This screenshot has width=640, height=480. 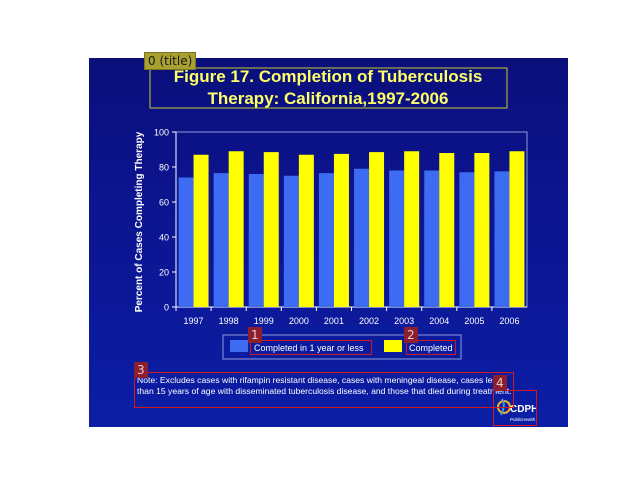 I want to click on chart-title-frame, so click(x=328, y=88).